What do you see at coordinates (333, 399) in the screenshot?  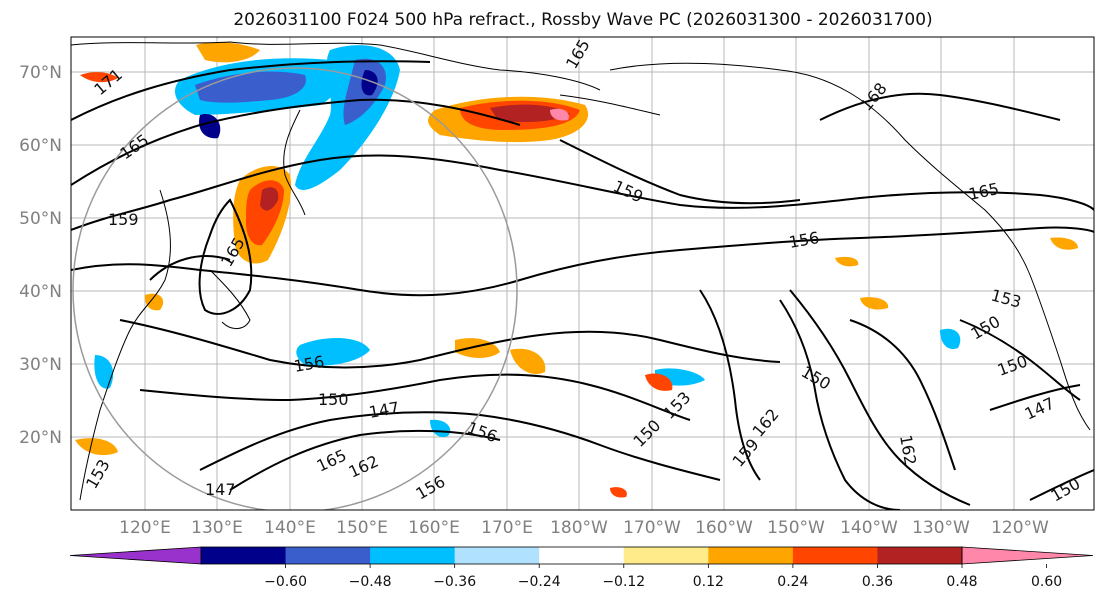 I see `contour-label: 150` at bounding box center [333, 399].